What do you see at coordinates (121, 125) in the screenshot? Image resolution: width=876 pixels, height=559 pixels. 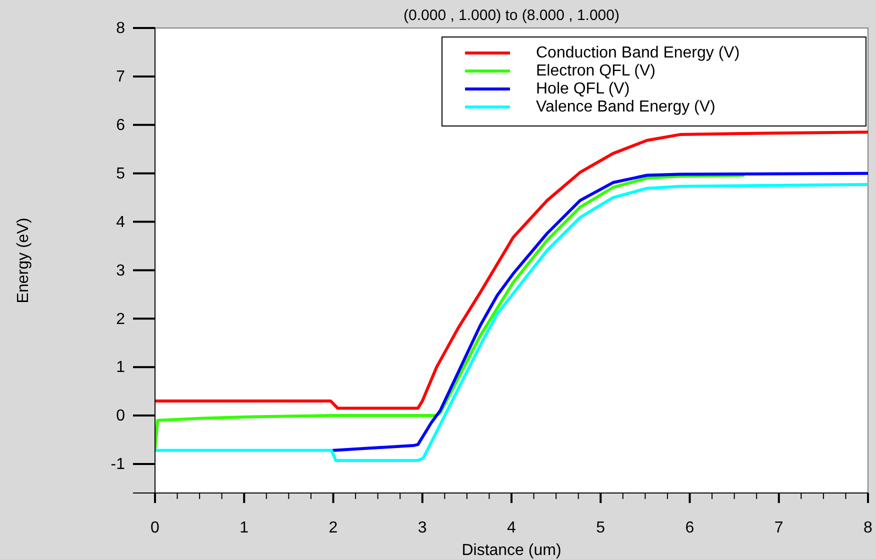 I see `y-tick-label: 6` at bounding box center [121, 125].